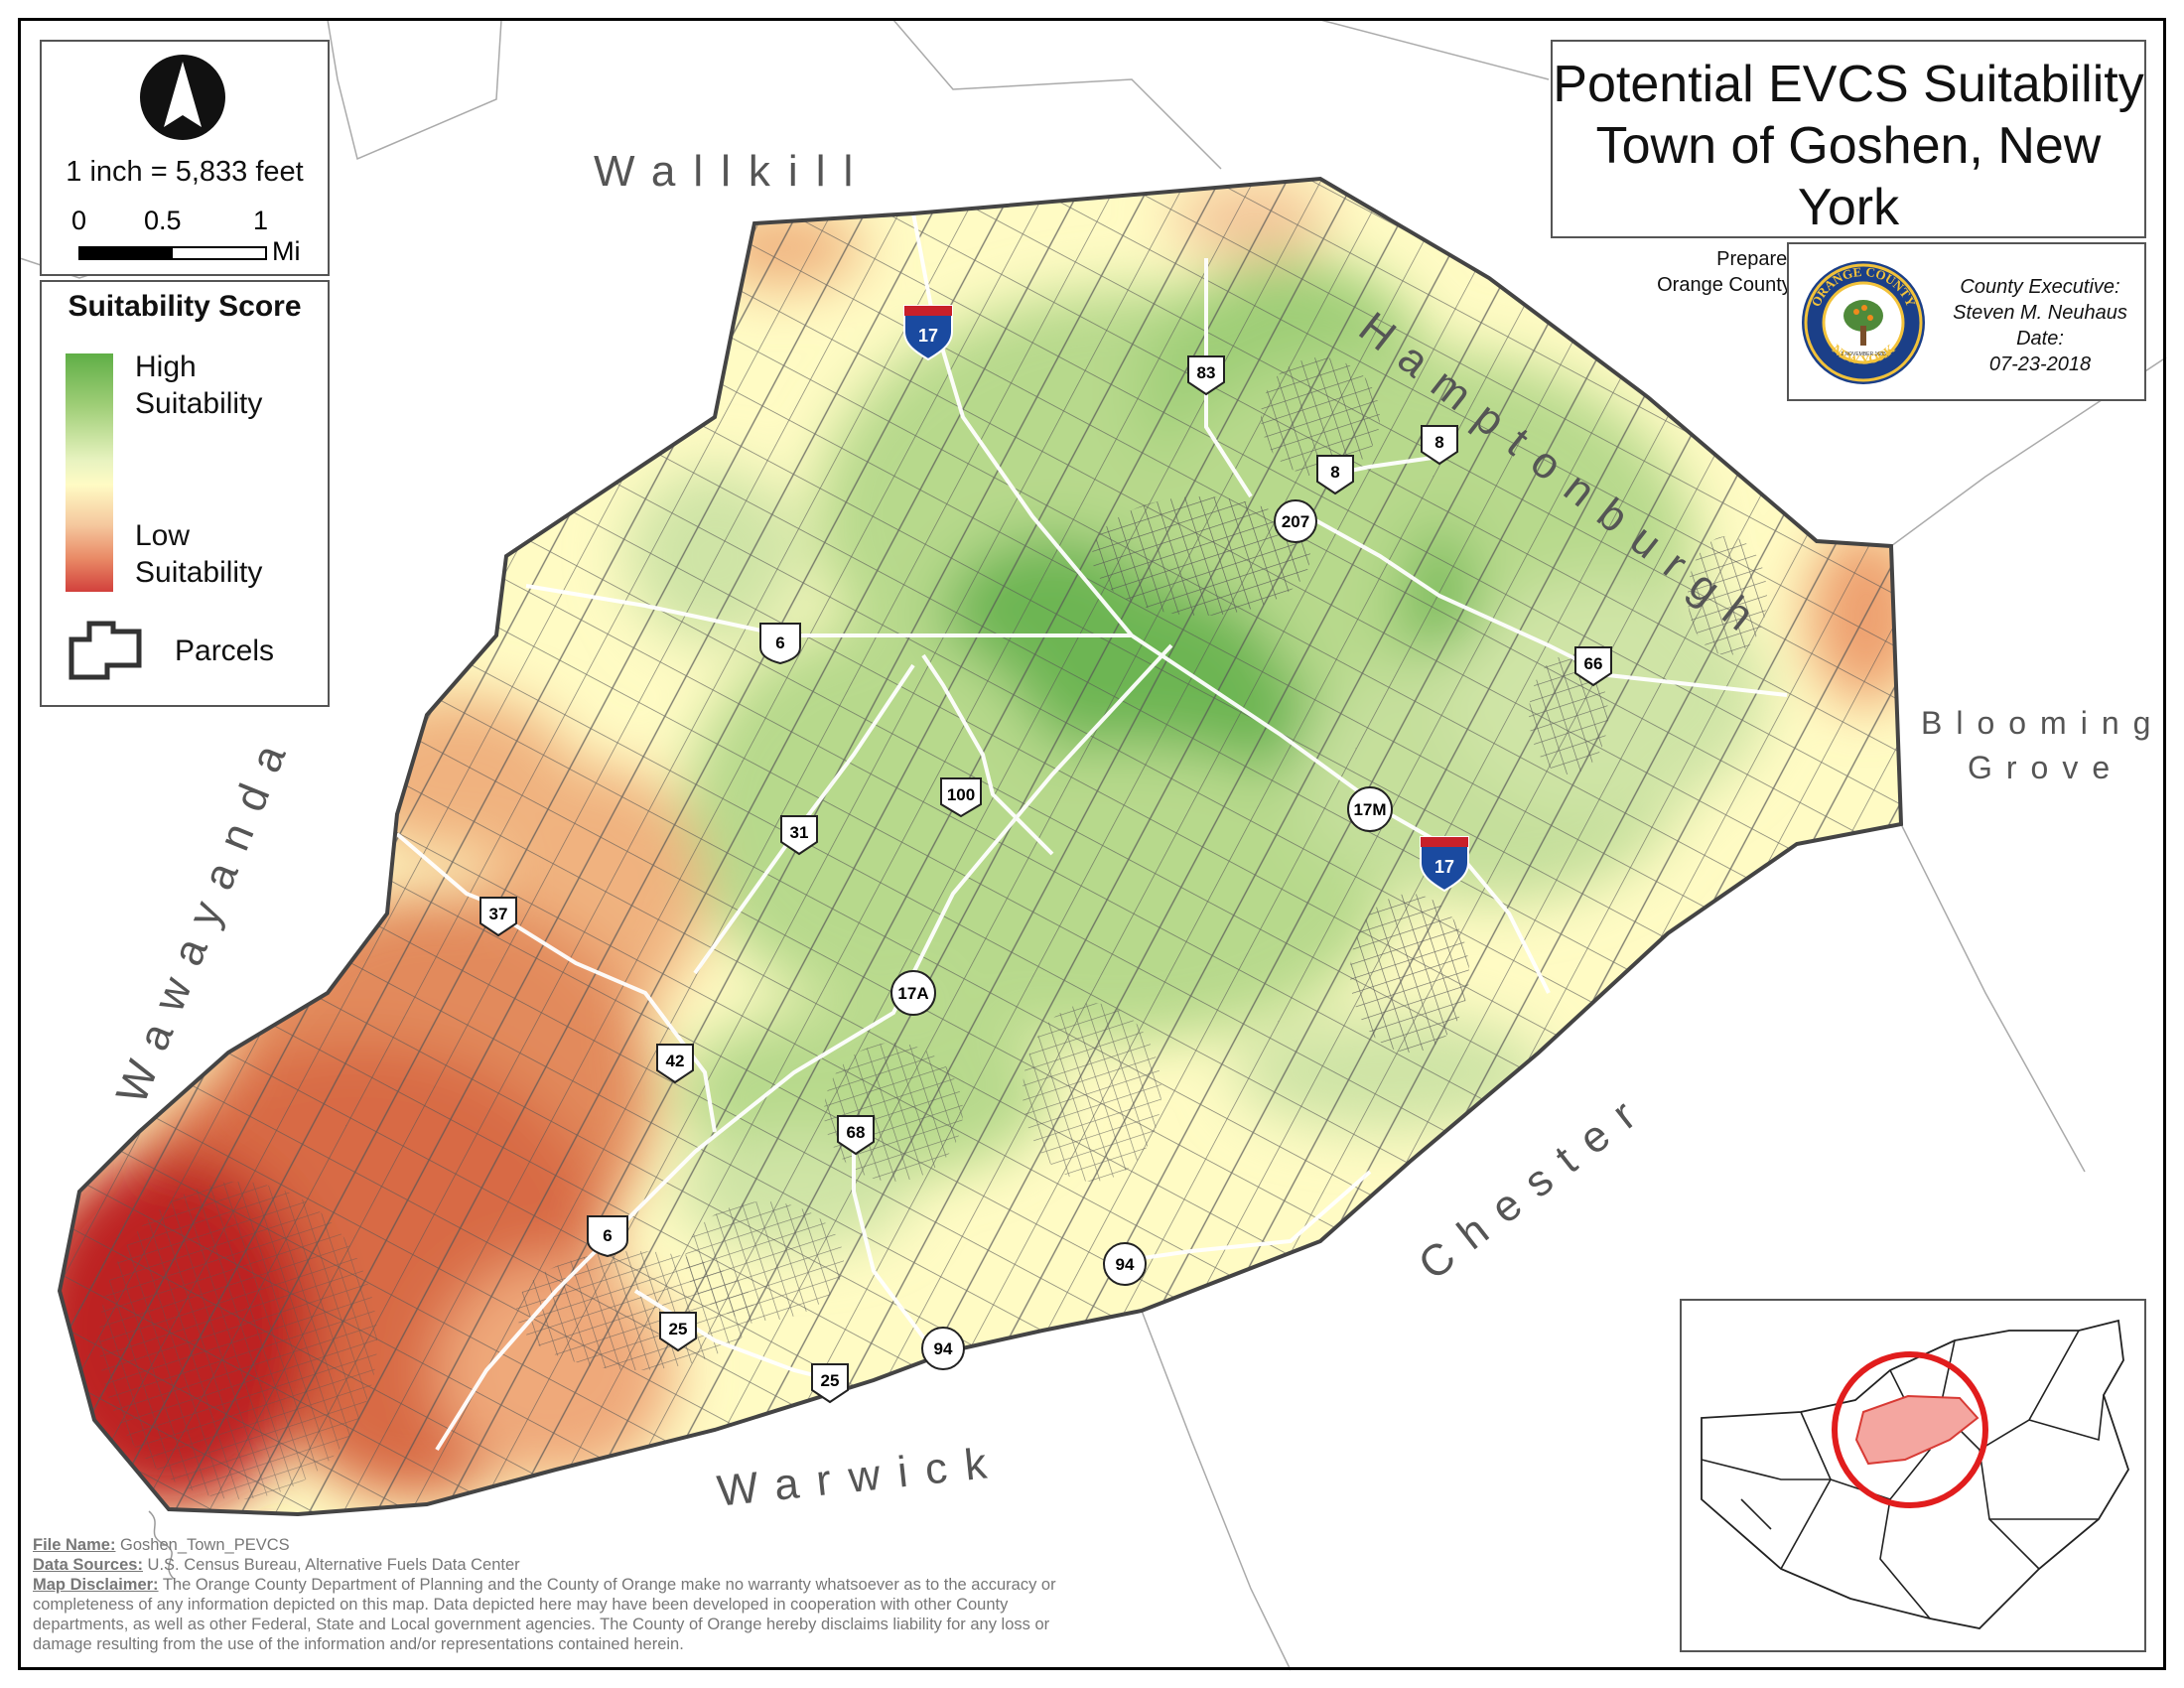 Image resolution: width=2184 pixels, height=1688 pixels. Describe the element at coordinates (1916, 1430) in the screenshot. I see `goshen-locator-highlight` at that location.